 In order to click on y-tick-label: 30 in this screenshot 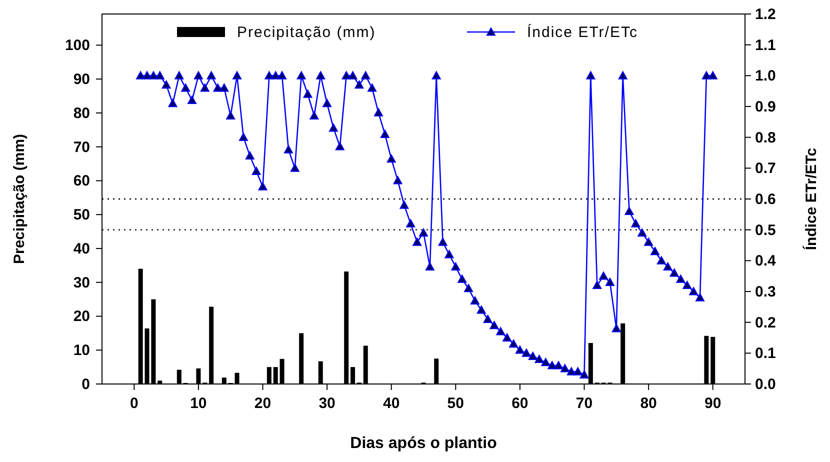, I will do `click(81, 283)`.